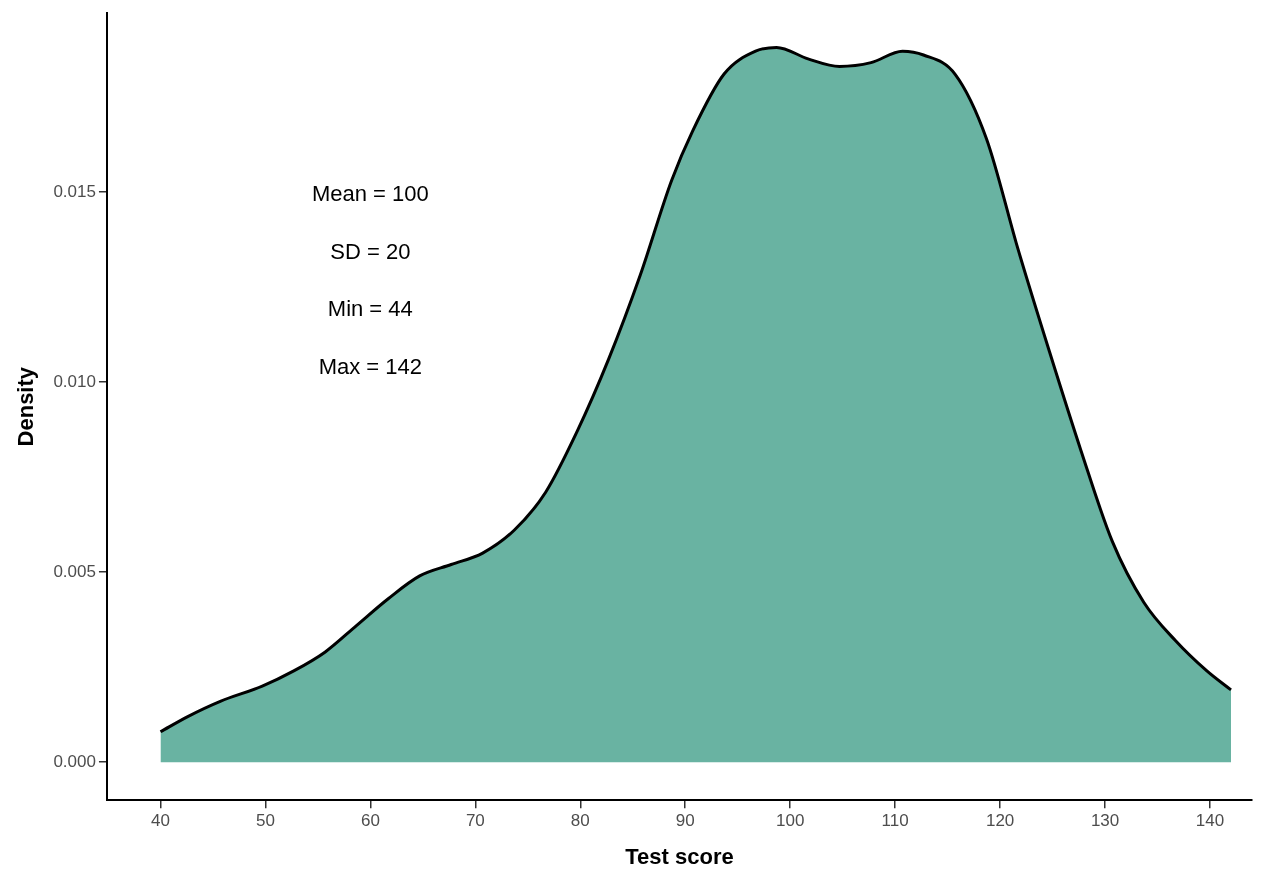  I want to click on annotation: SD = 20, so click(370, 251).